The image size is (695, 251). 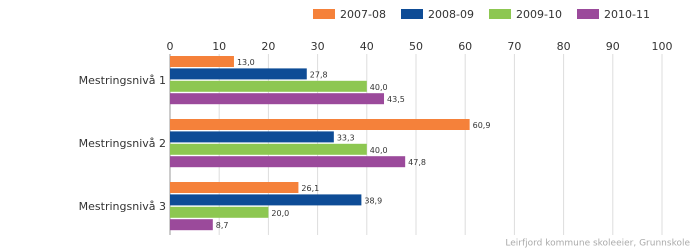 What do you see at coordinates (417, 162) in the screenshot?
I see `data-label: 47,8` at bounding box center [417, 162].